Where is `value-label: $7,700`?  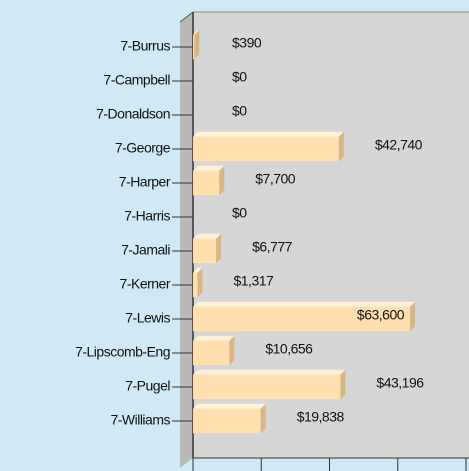
value-label: $7,700 is located at coordinates (275, 179).